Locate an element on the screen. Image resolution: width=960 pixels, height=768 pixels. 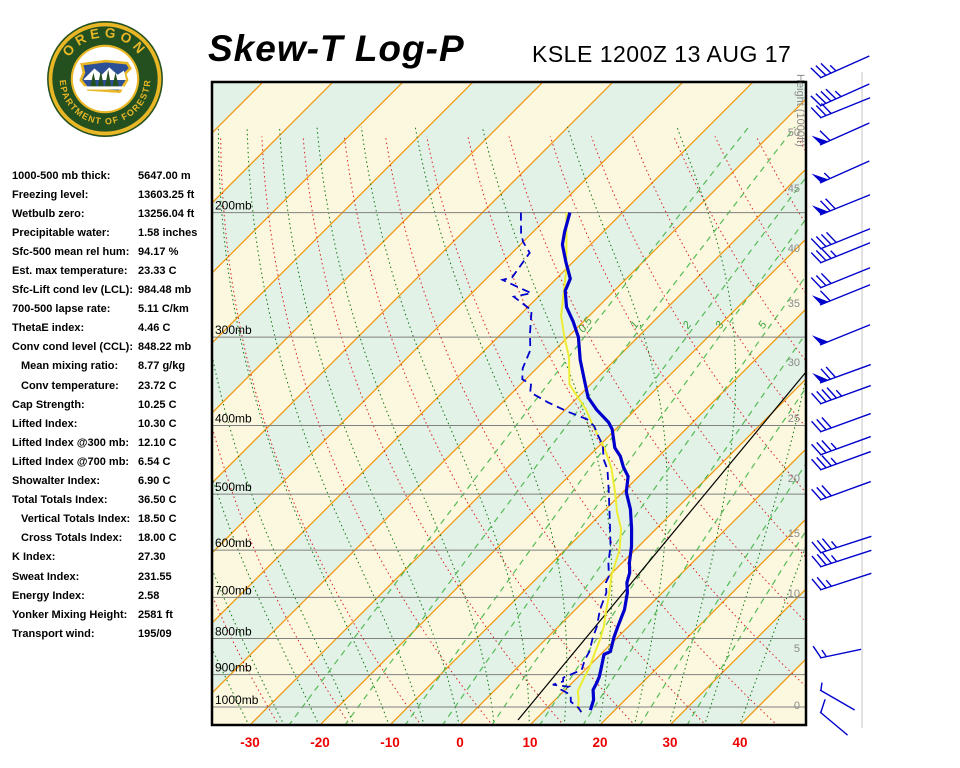
wind-barbs is located at coordinates (841, 395).